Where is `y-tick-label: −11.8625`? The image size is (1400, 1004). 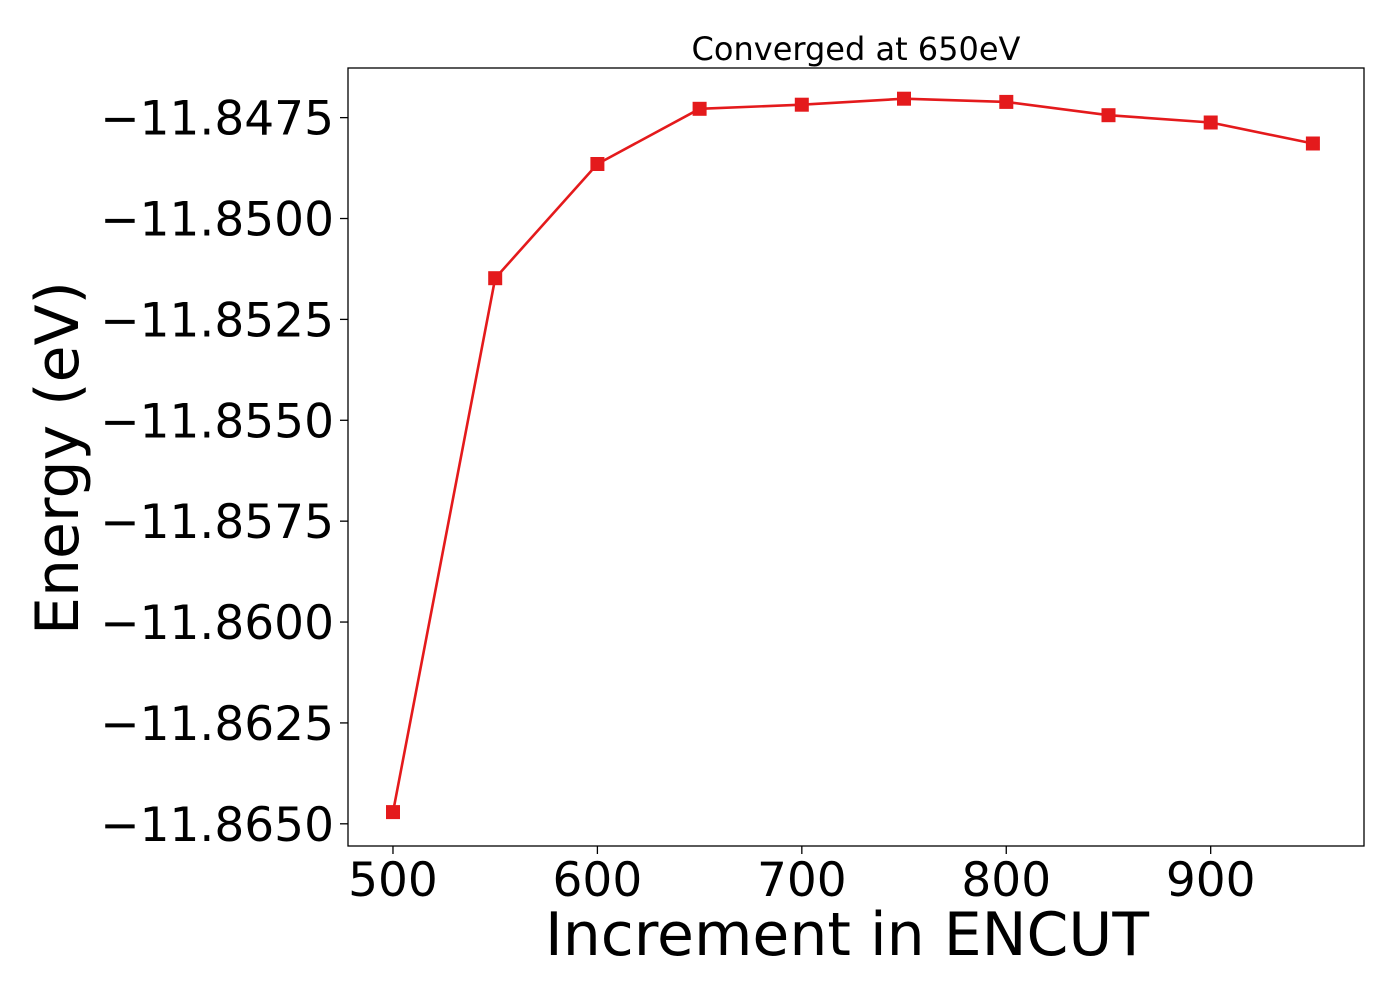
y-tick-label: −11.8625 is located at coordinates (217, 724).